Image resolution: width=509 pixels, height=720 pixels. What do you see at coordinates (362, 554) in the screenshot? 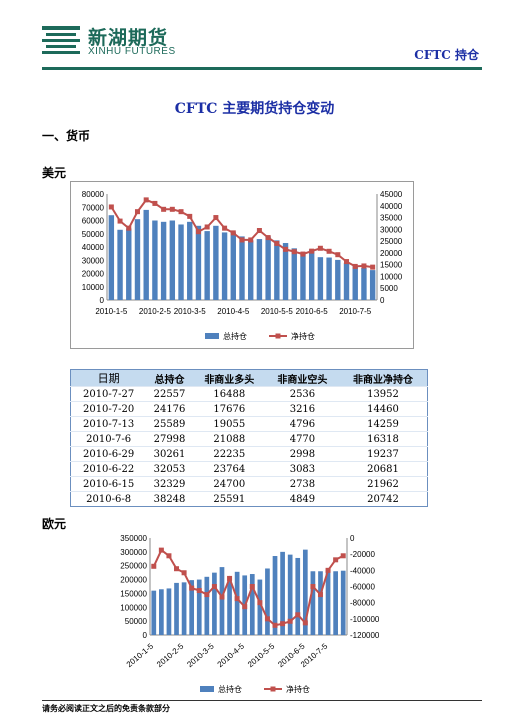
I see `y-tick-right: -20000` at bounding box center [362, 554].